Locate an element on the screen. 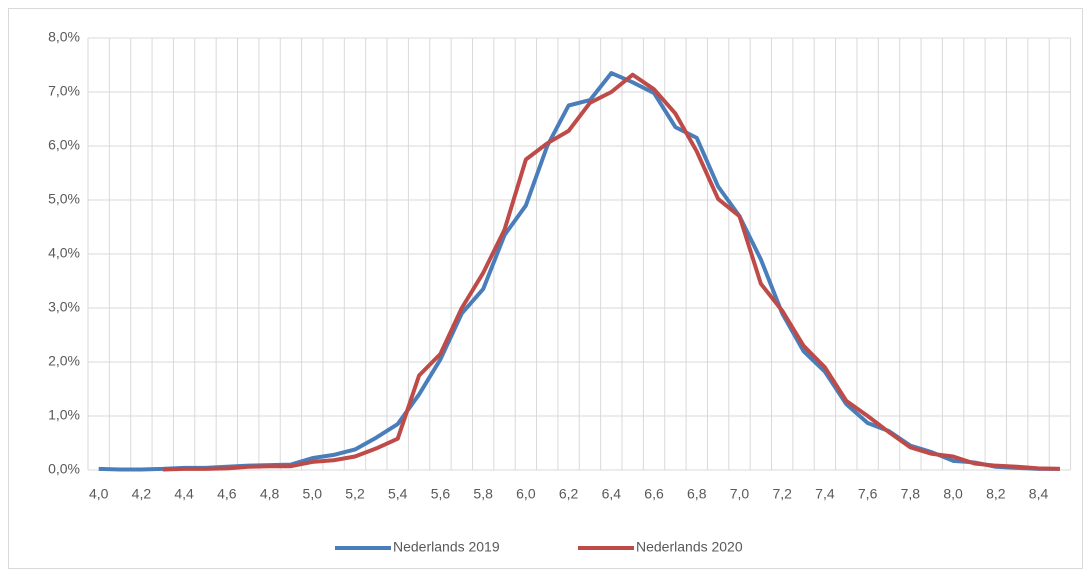 The image size is (1091, 577). x-tick-label: 6,4 is located at coordinates (612, 494).